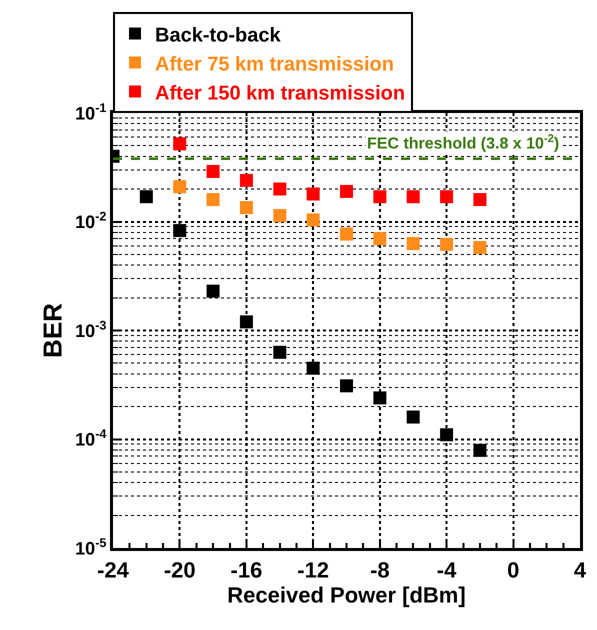 The height and width of the screenshot is (630, 597). Describe the element at coordinates (90, 112) in the screenshot. I see `y-tick-label: 10$^{-1}$` at that location.